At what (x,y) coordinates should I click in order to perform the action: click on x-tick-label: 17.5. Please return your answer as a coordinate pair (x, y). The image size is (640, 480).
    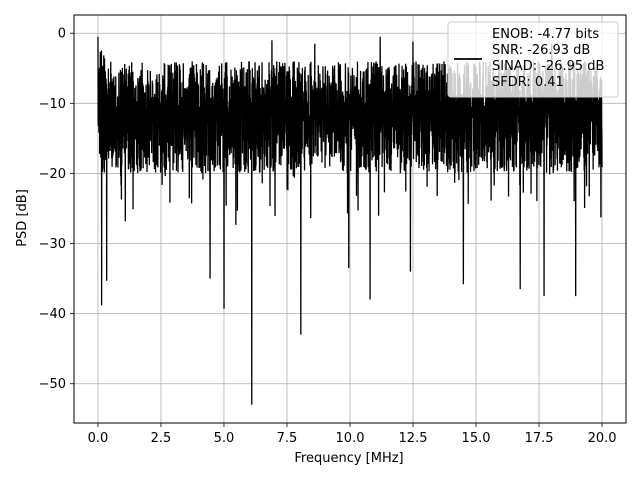
    Looking at the image, I should click on (539, 438).